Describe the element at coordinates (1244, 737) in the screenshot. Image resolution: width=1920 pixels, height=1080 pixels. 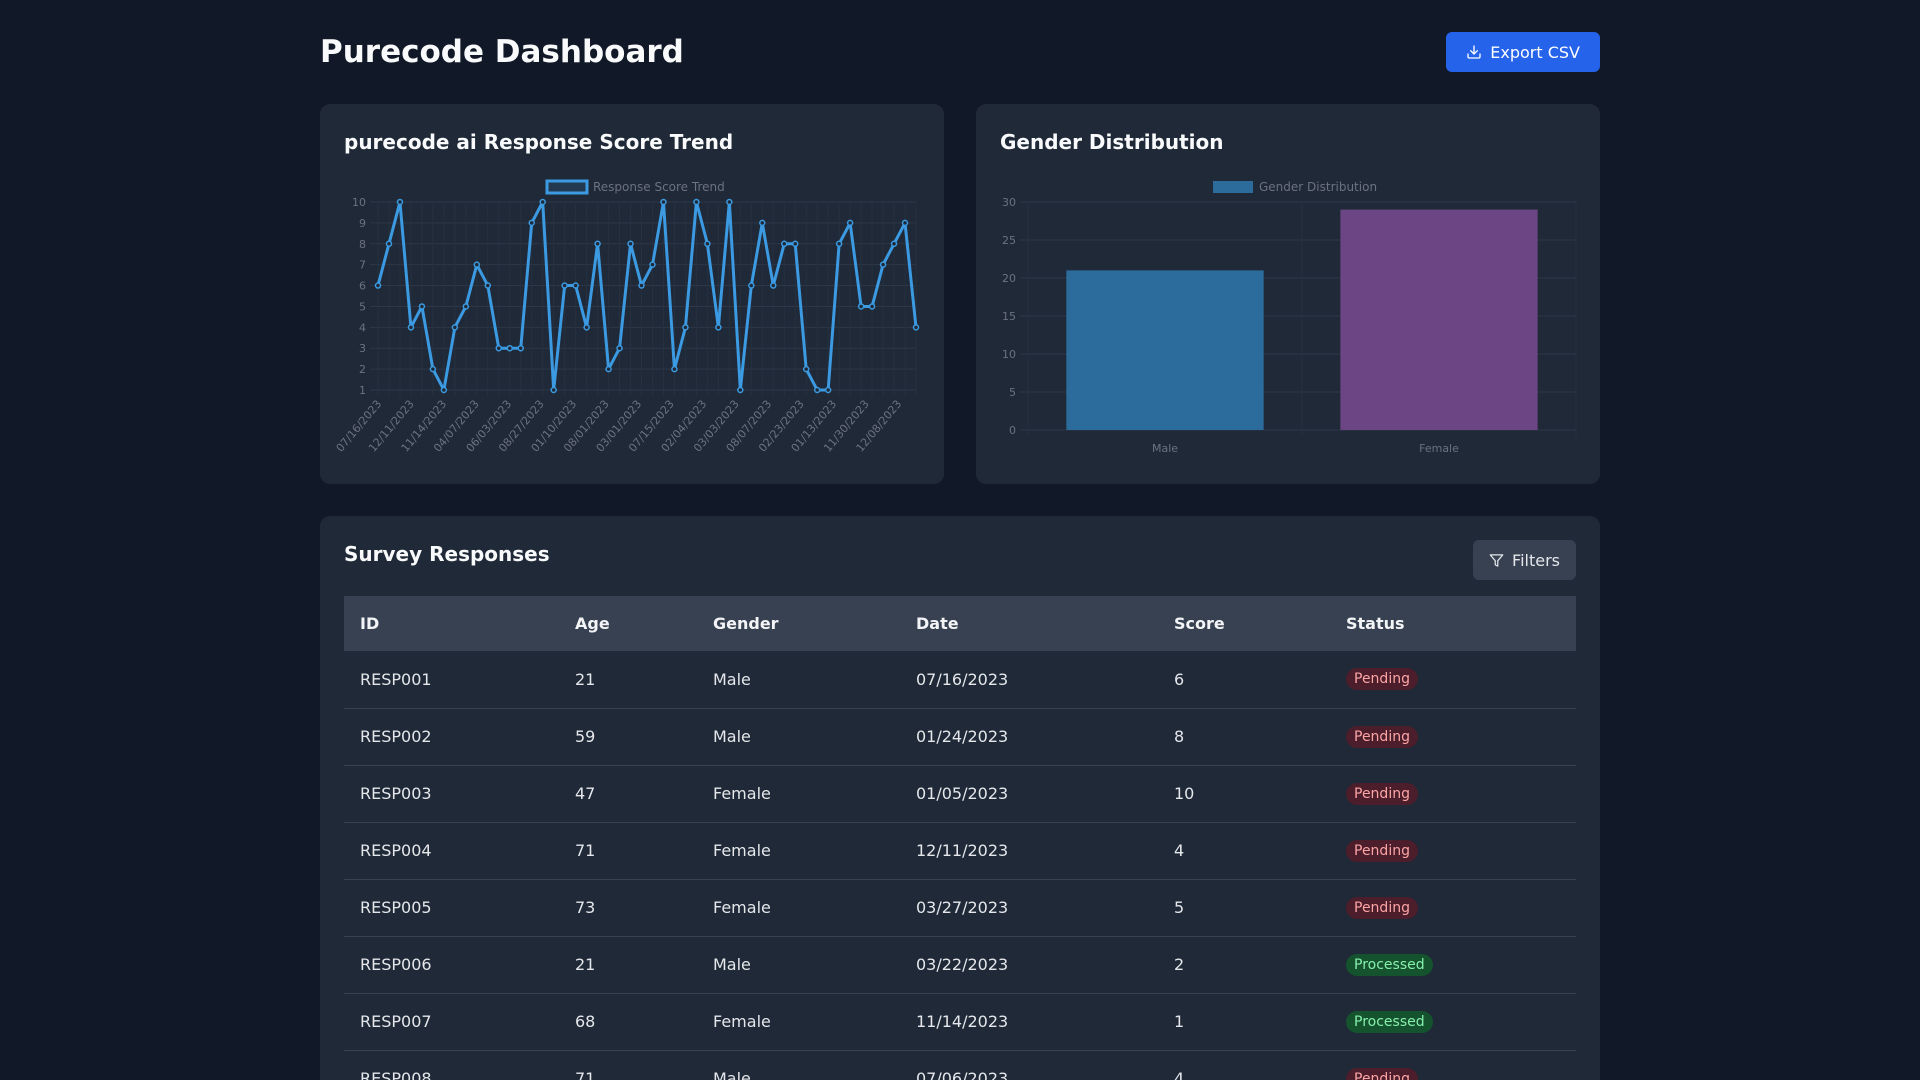
I see `cell-score: 8` at that location.